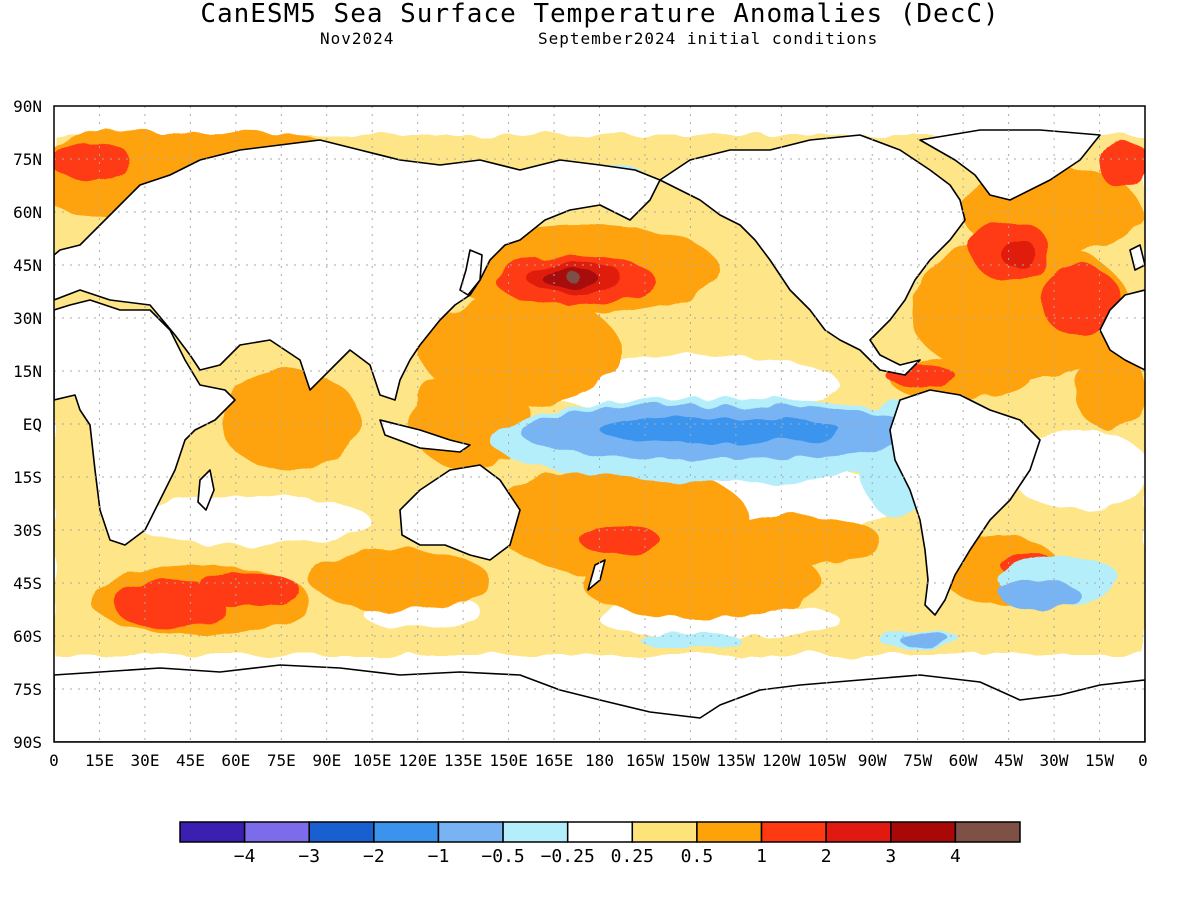  Describe the element at coordinates (645, 760) in the screenshot. I see `lon-label: 165W` at that location.